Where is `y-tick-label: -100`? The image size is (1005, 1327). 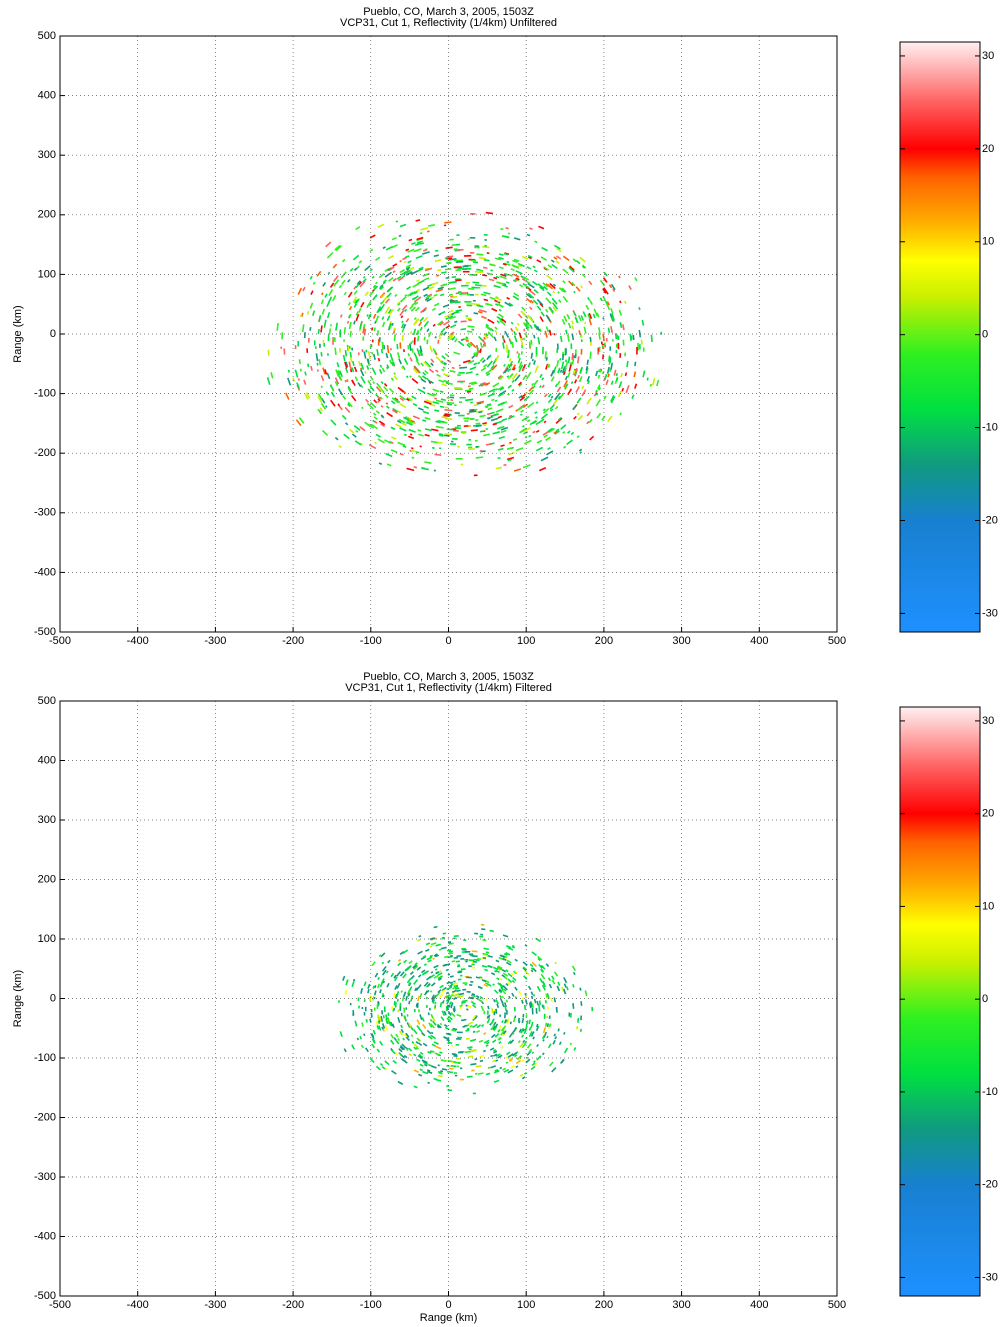
y-tick-label: -100 is located at coordinates (45, 394).